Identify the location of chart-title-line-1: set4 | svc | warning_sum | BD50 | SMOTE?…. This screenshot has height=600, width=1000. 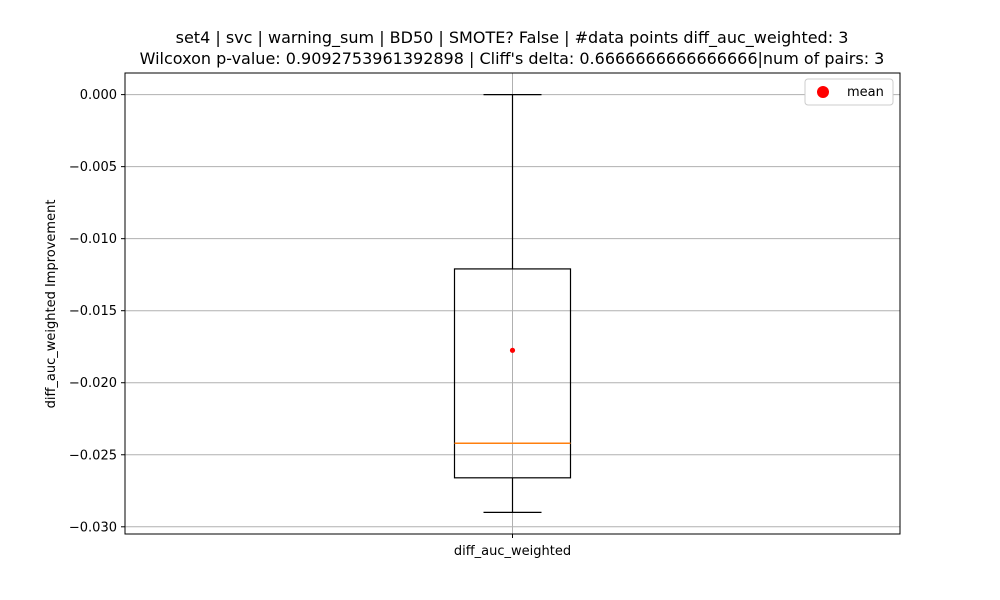
(512, 38).